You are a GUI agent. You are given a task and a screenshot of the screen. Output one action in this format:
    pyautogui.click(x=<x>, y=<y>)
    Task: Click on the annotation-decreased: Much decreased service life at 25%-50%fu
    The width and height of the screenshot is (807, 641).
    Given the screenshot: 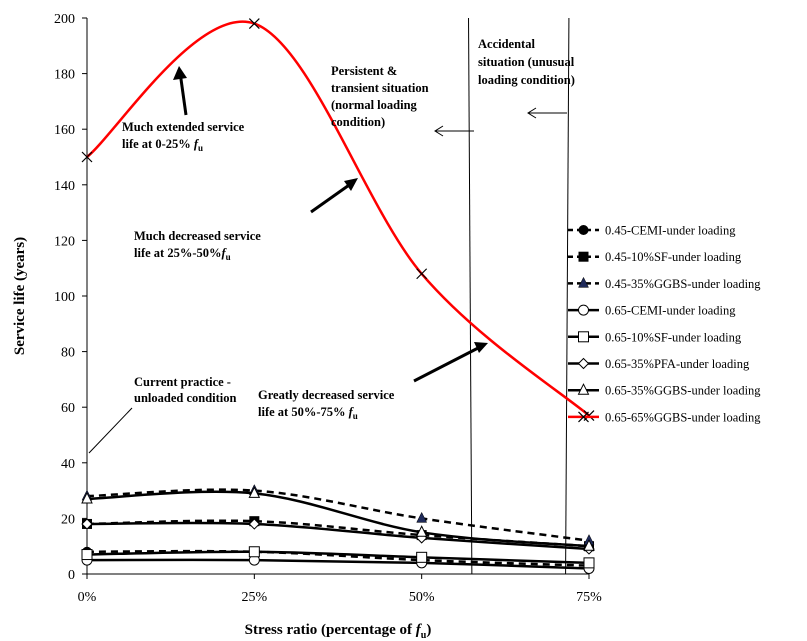 What is the action you would take?
    pyautogui.click(x=199, y=245)
    